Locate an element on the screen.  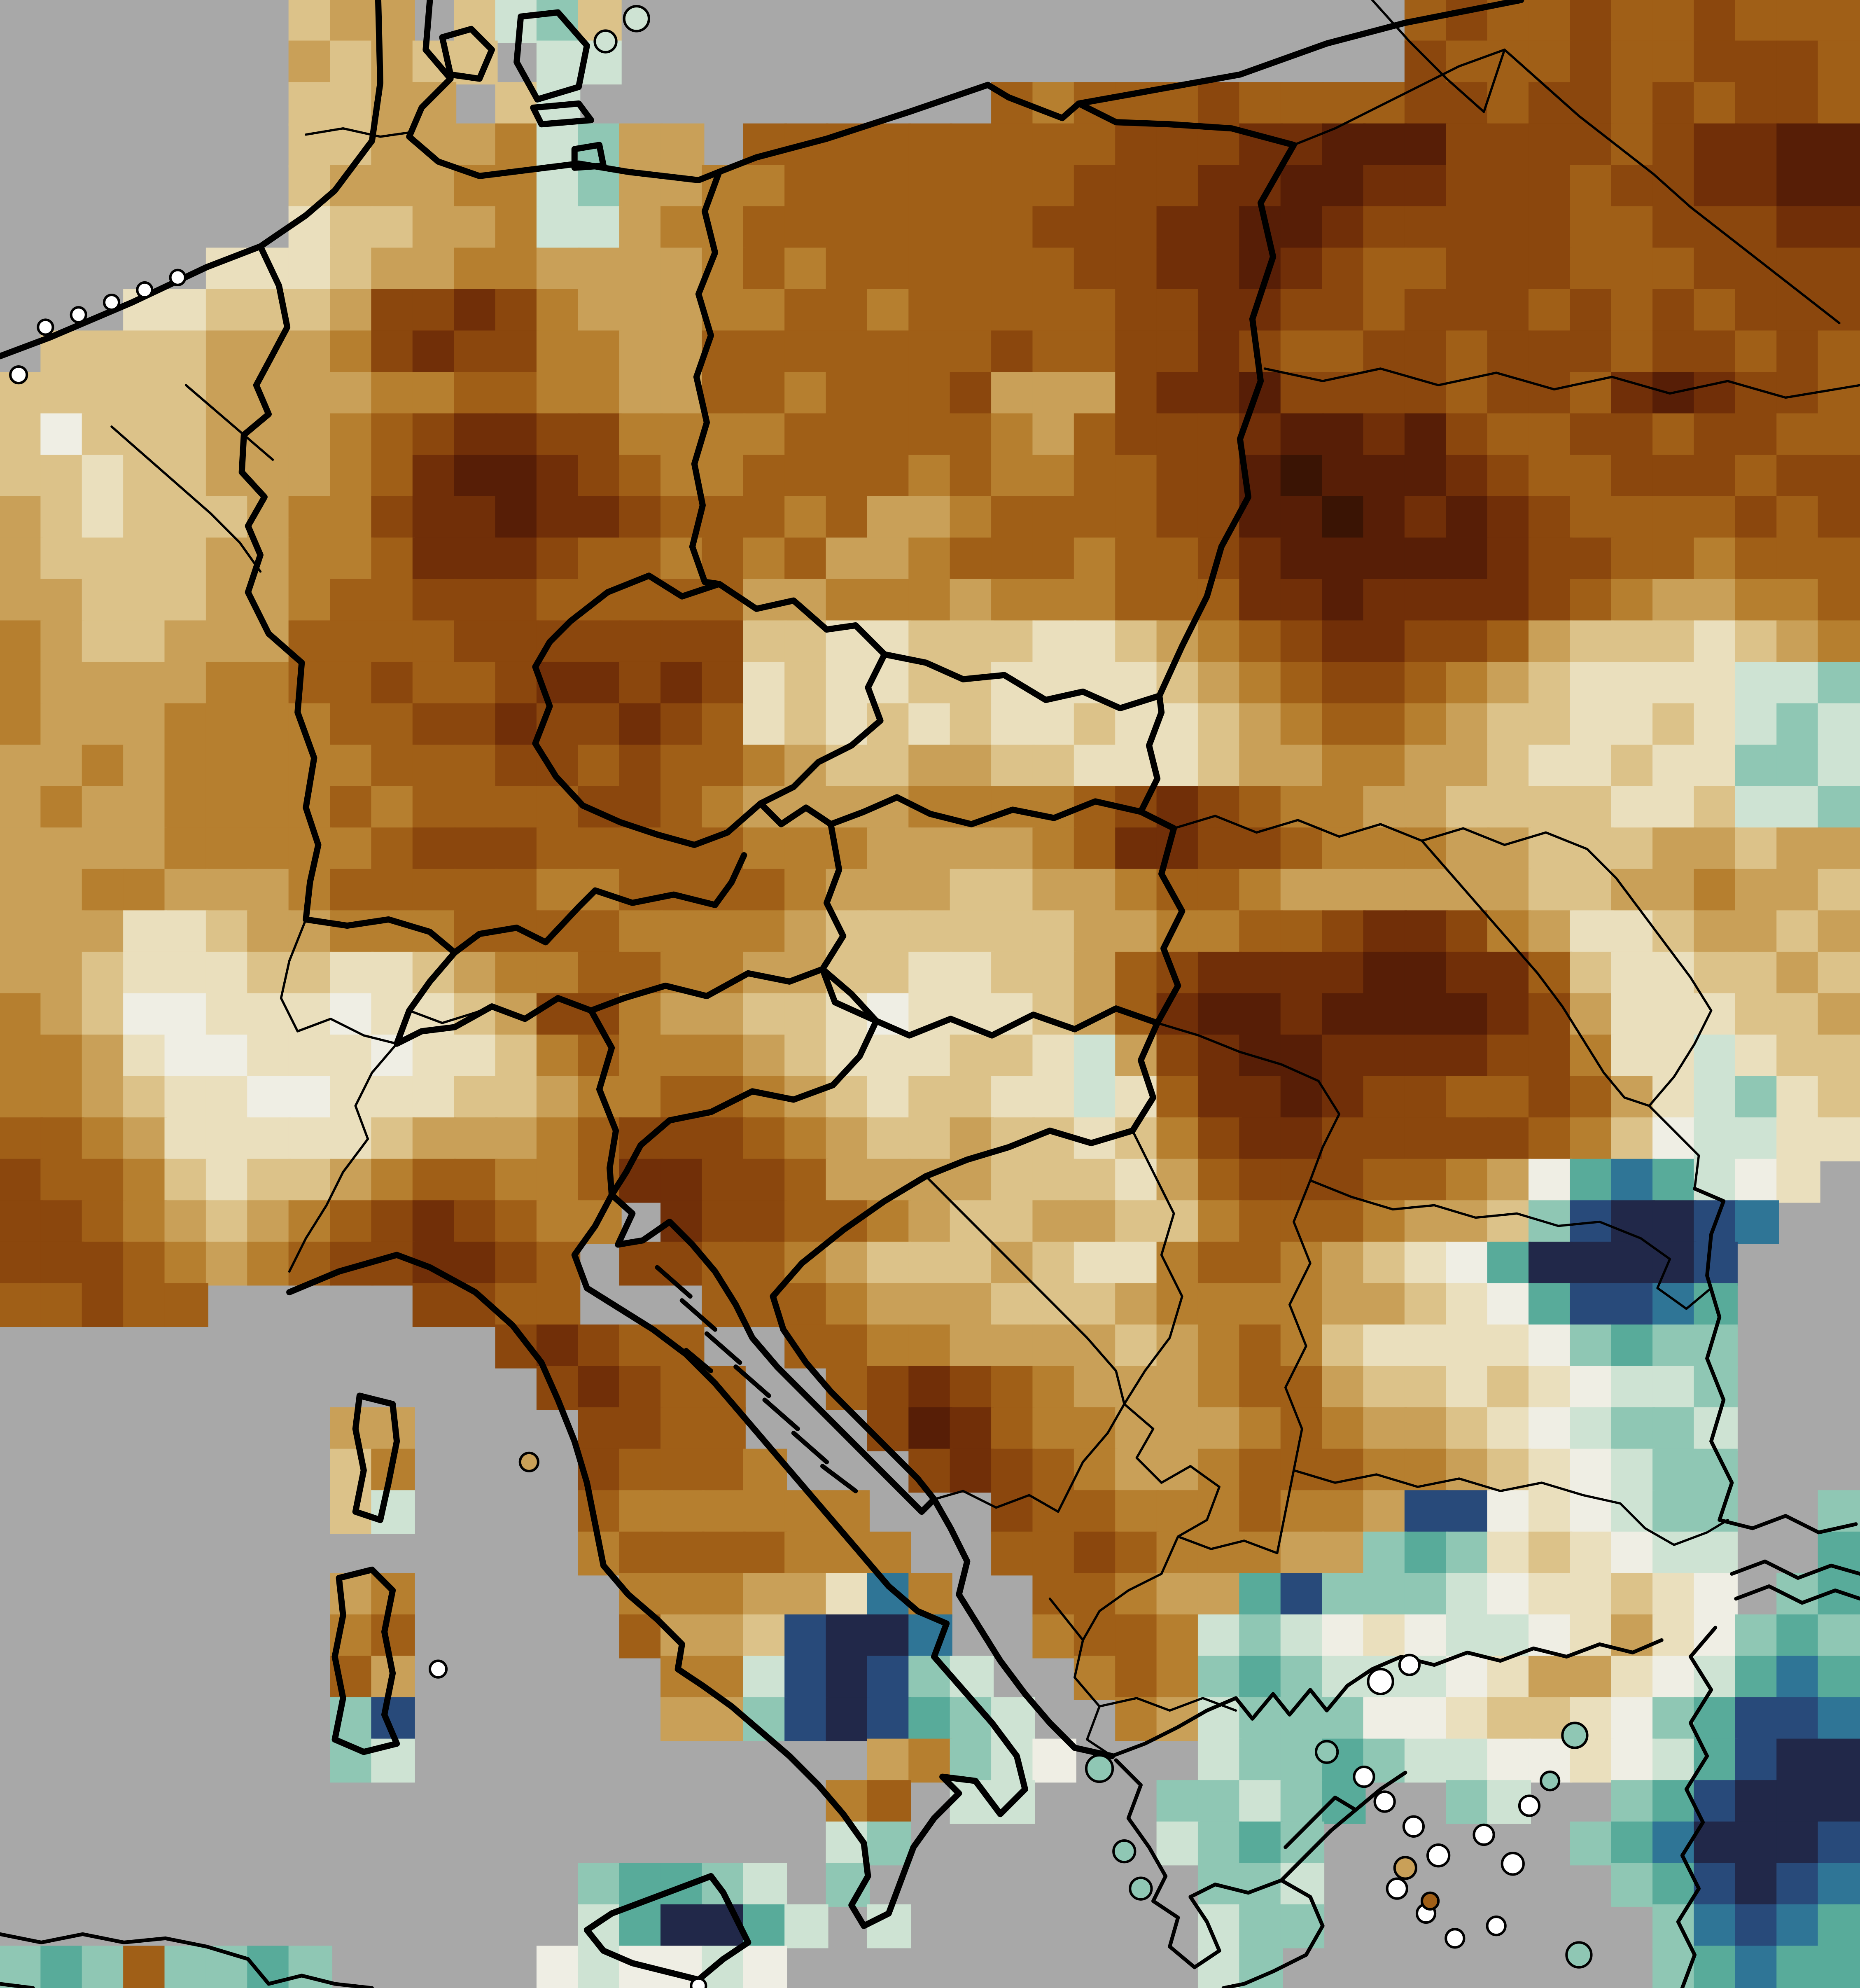
coastal-island-strokes is located at coordinates (757, 1379).